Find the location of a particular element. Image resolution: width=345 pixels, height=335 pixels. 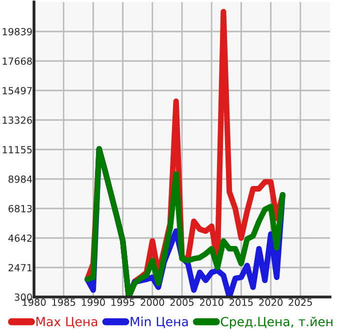

legend-label: Сред.Цена, т.йен is located at coordinates (276, 322).